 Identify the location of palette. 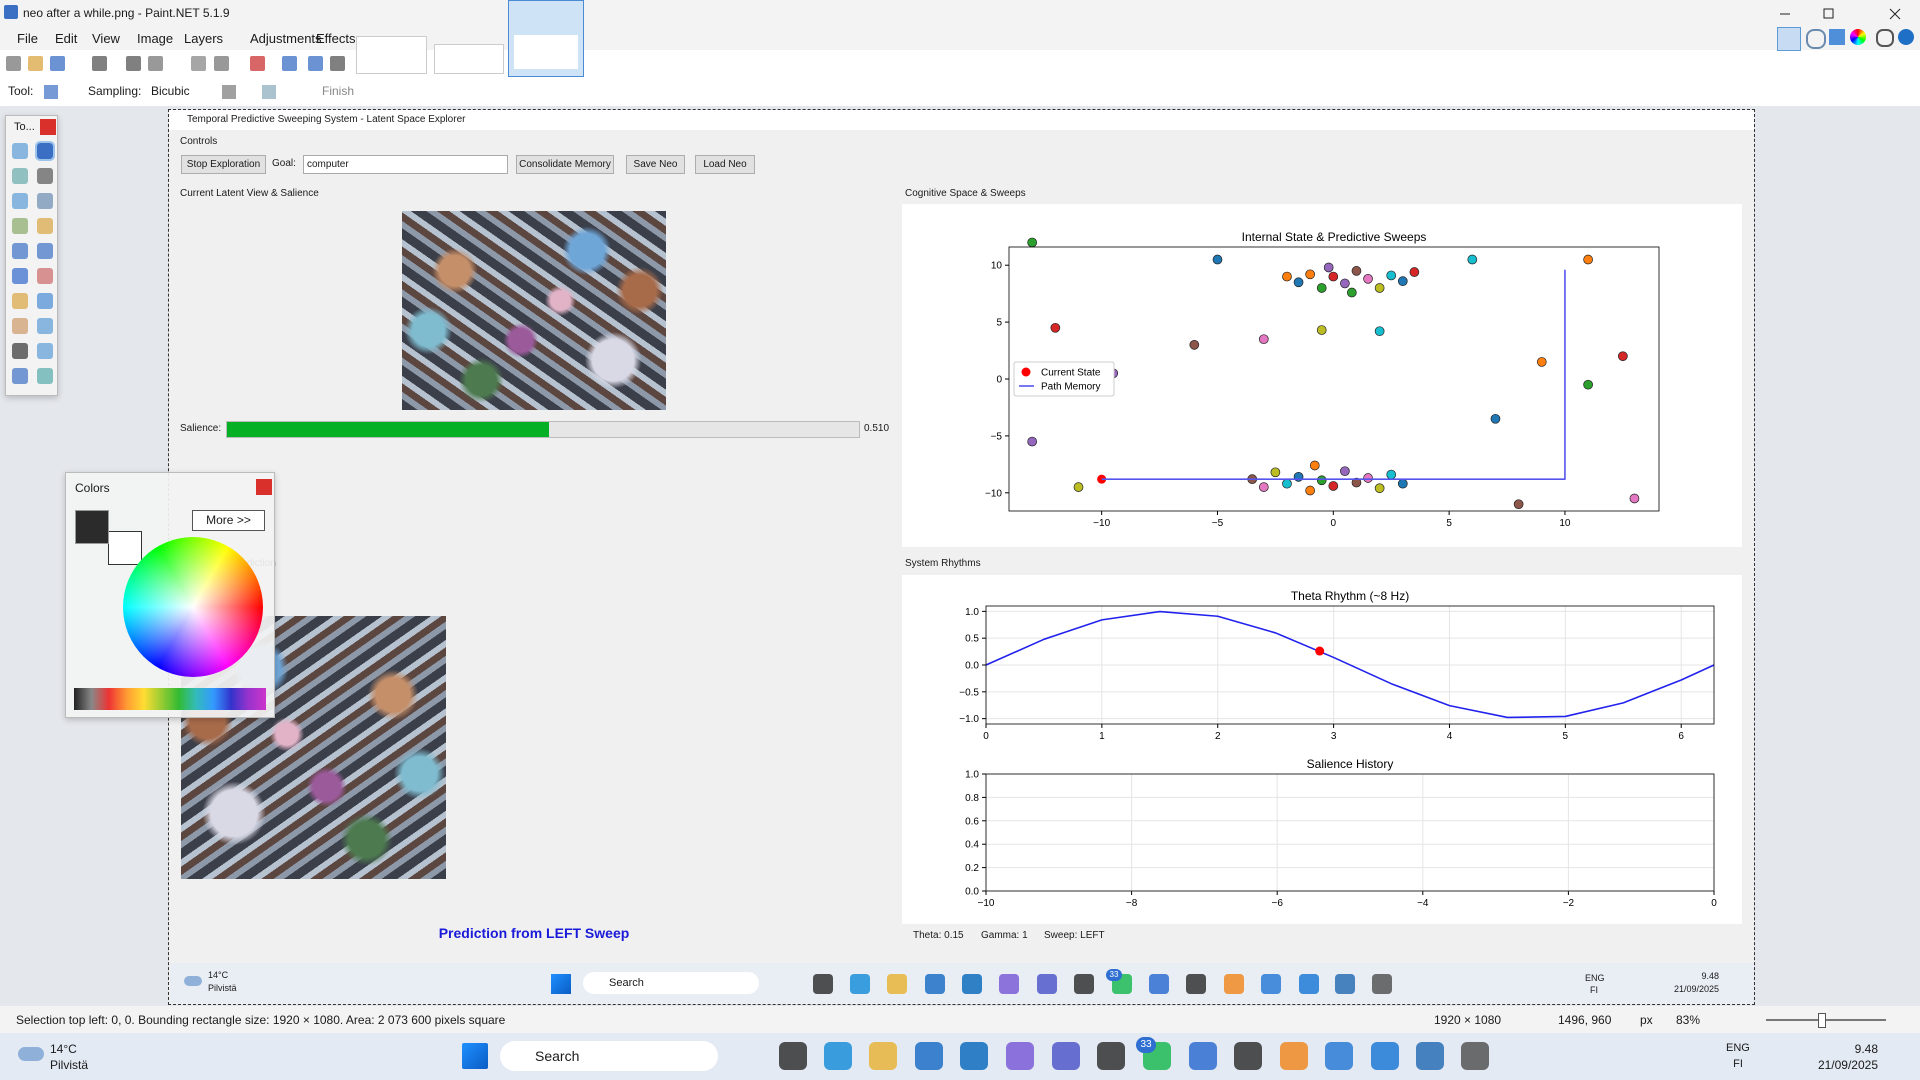
(170, 699).